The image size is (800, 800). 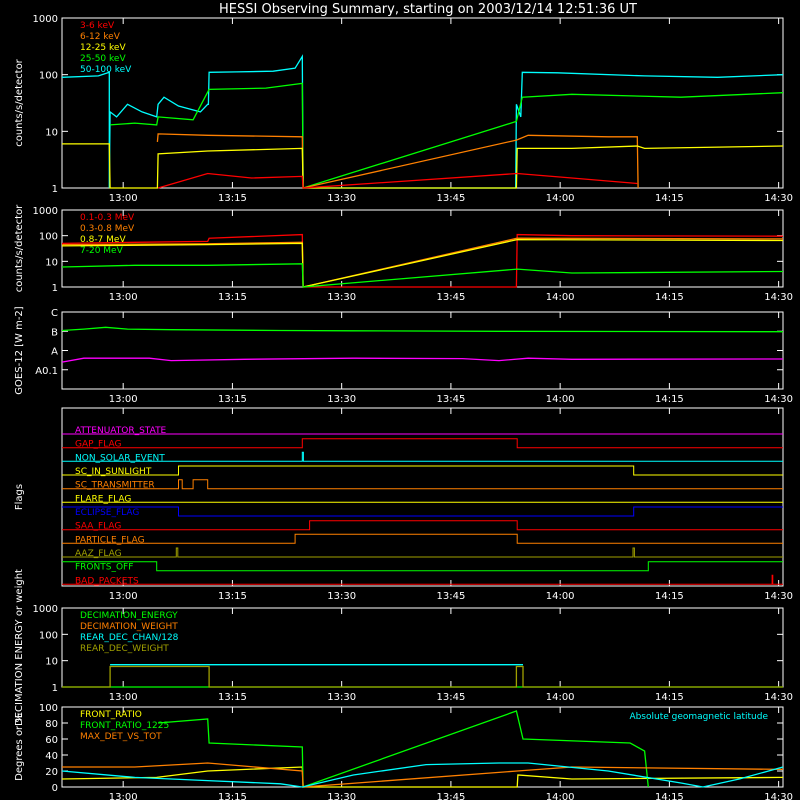 I want to click on legend-entry: 3-6 keV, so click(x=97, y=26).